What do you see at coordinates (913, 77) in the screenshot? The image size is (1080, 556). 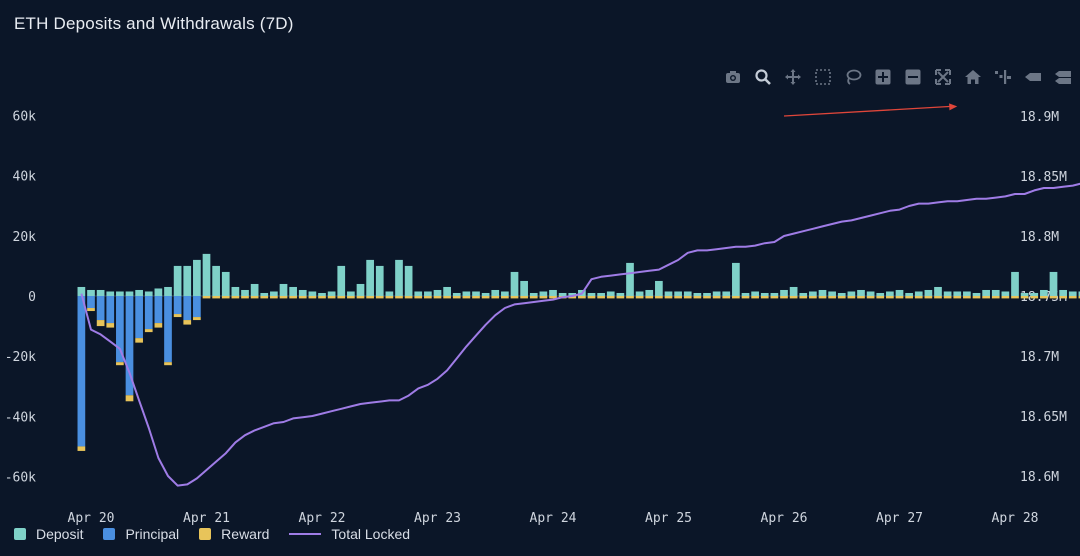 I see `zoom-out-icon` at bounding box center [913, 77].